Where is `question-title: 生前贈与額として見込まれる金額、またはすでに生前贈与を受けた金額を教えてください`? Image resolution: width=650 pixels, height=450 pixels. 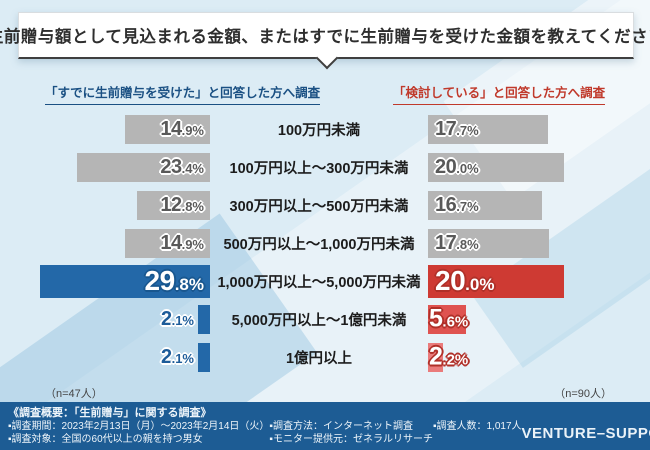 question-title: 生前贈与額として見込まれる金額、またはすでに生前贈与を受けた金額を教えてください is located at coordinates (325, 37).